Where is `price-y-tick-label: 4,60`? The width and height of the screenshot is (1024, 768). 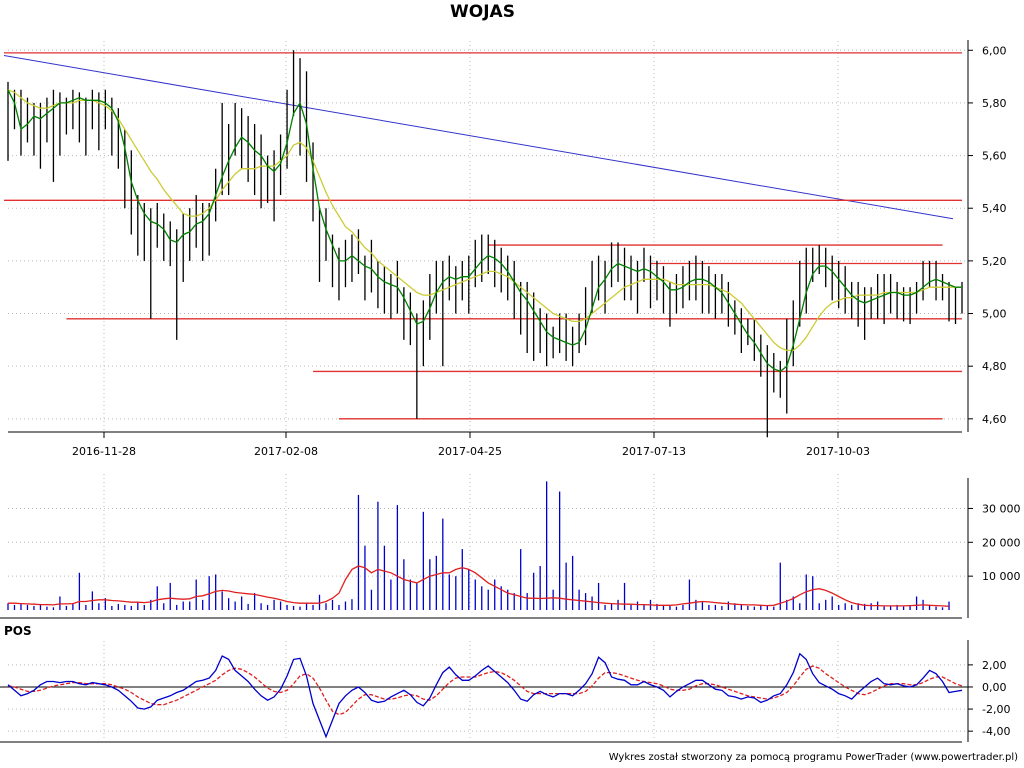 price-y-tick-label: 4,60 is located at coordinates (994, 419).